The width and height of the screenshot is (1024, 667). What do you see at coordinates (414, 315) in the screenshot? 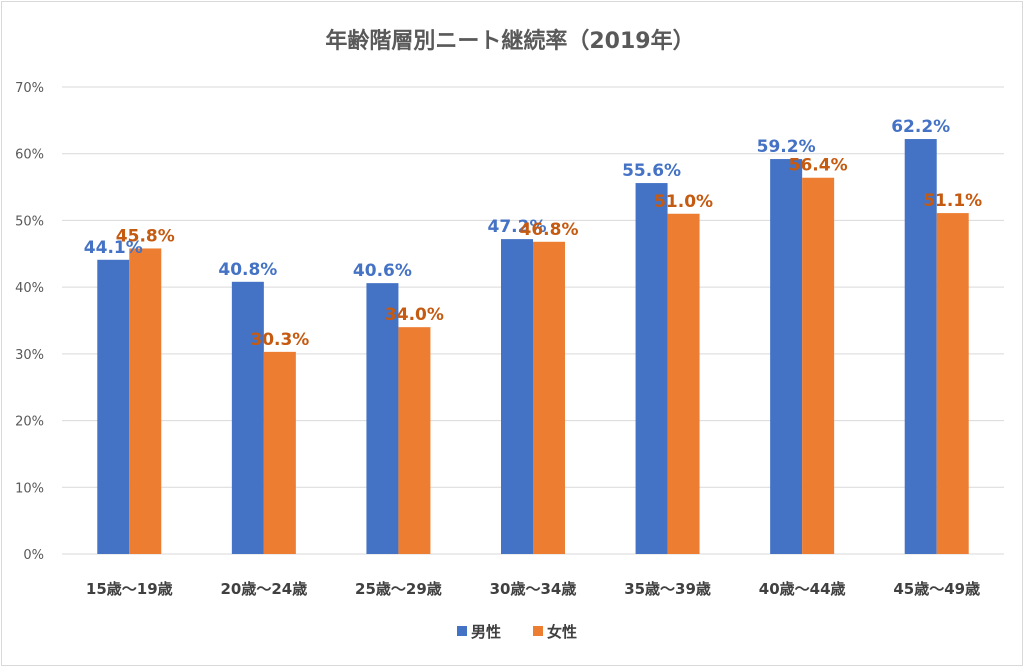
I see `data-label: 34.0%` at bounding box center [414, 315].